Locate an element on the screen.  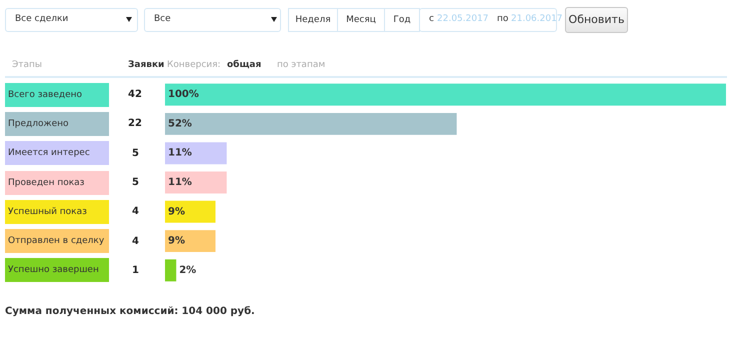
y-tick-label: Предложено is located at coordinates (39, 124).